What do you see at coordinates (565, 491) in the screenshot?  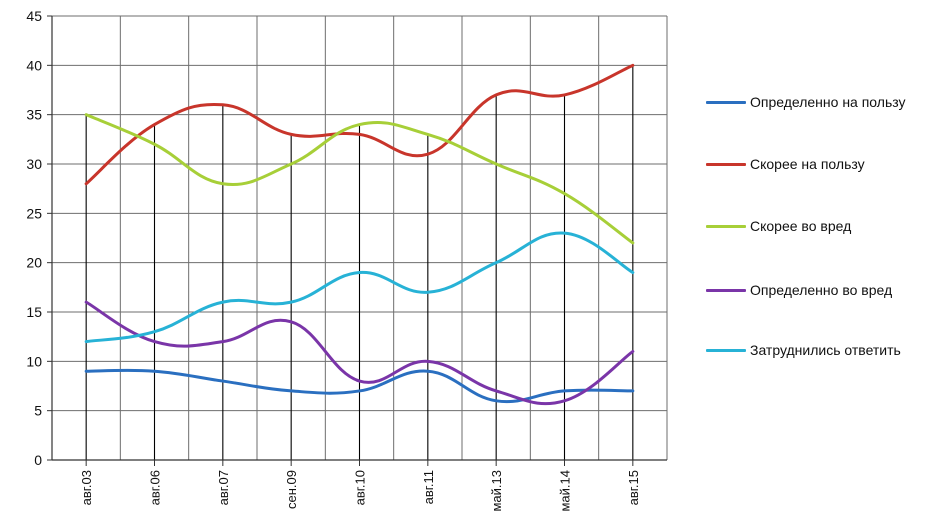 I see `x-tick-label: май.14` at bounding box center [565, 491].